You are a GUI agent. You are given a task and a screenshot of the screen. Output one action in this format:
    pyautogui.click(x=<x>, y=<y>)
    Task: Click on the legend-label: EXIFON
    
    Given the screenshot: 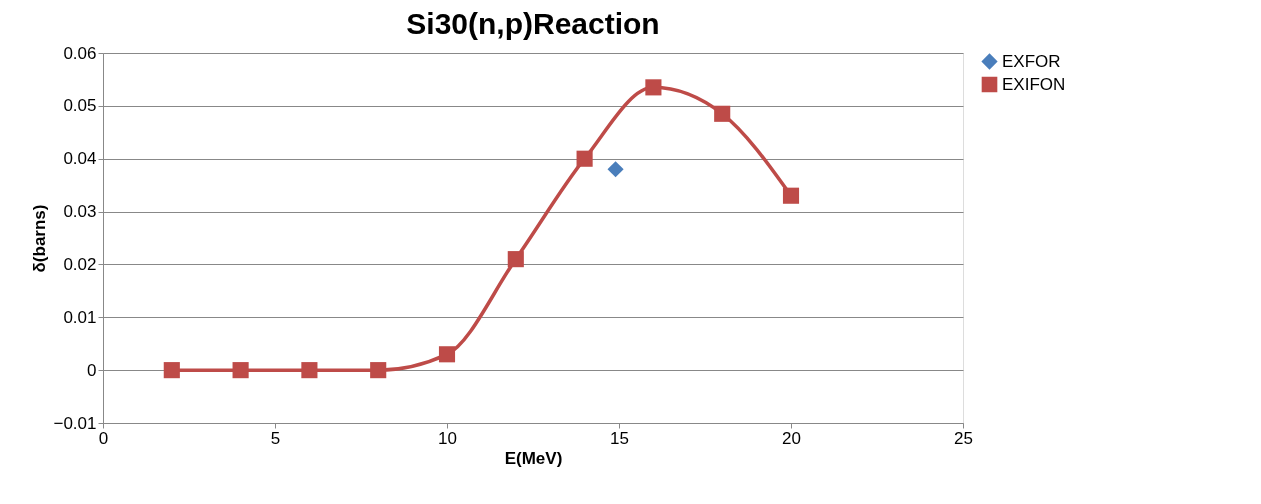 What is the action you would take?
    pyautogui.click(x=1034, y=84)
    